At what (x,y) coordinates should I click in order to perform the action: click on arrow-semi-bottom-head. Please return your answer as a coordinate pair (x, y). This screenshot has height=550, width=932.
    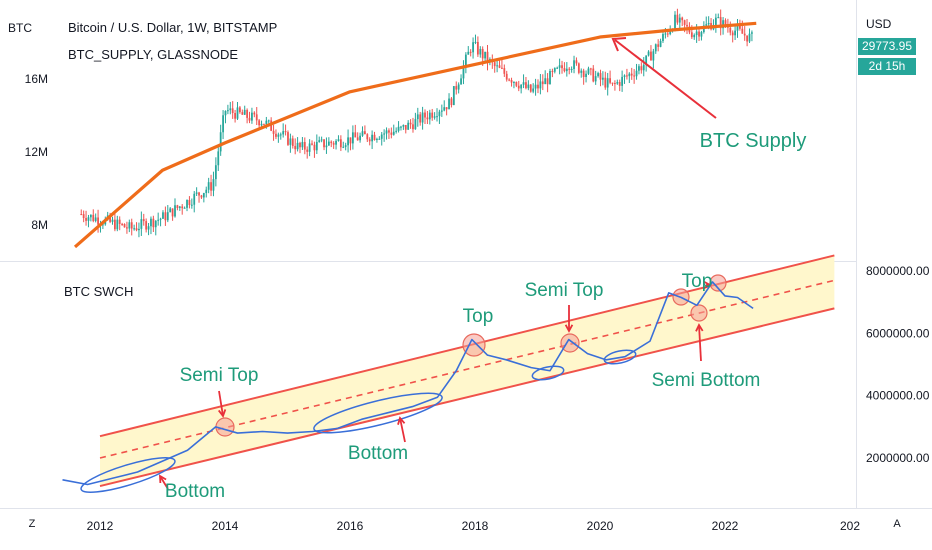
    Looking at the image, I should click on (699, 327).